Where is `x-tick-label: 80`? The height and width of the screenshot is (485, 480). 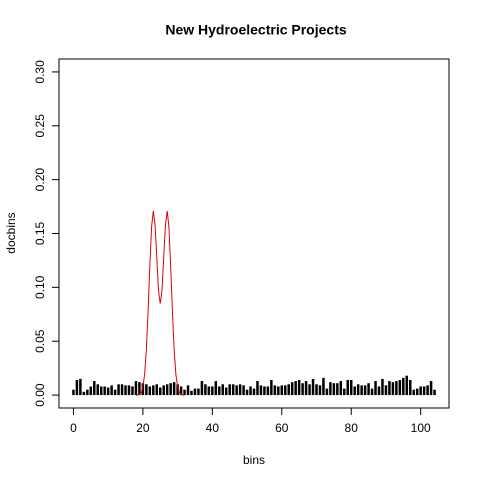 x-tick-label: 80 is located at coordinates (352, 428).